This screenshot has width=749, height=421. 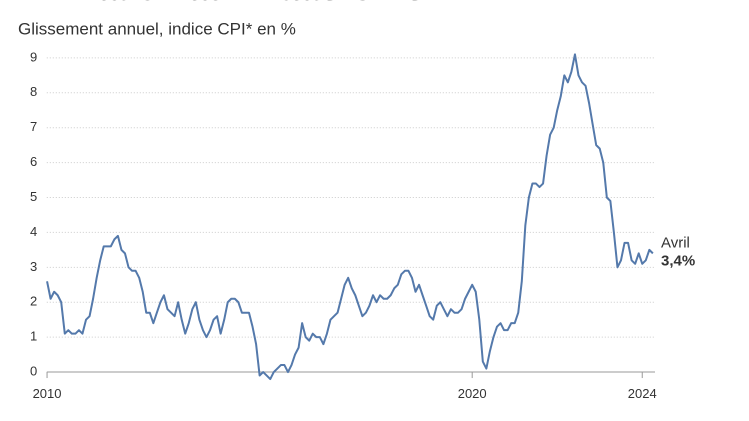 What do you see at coordinates (33, 301) in the screenshot?
I see `y-tick-label: 2` at bounding box center [33, 301].